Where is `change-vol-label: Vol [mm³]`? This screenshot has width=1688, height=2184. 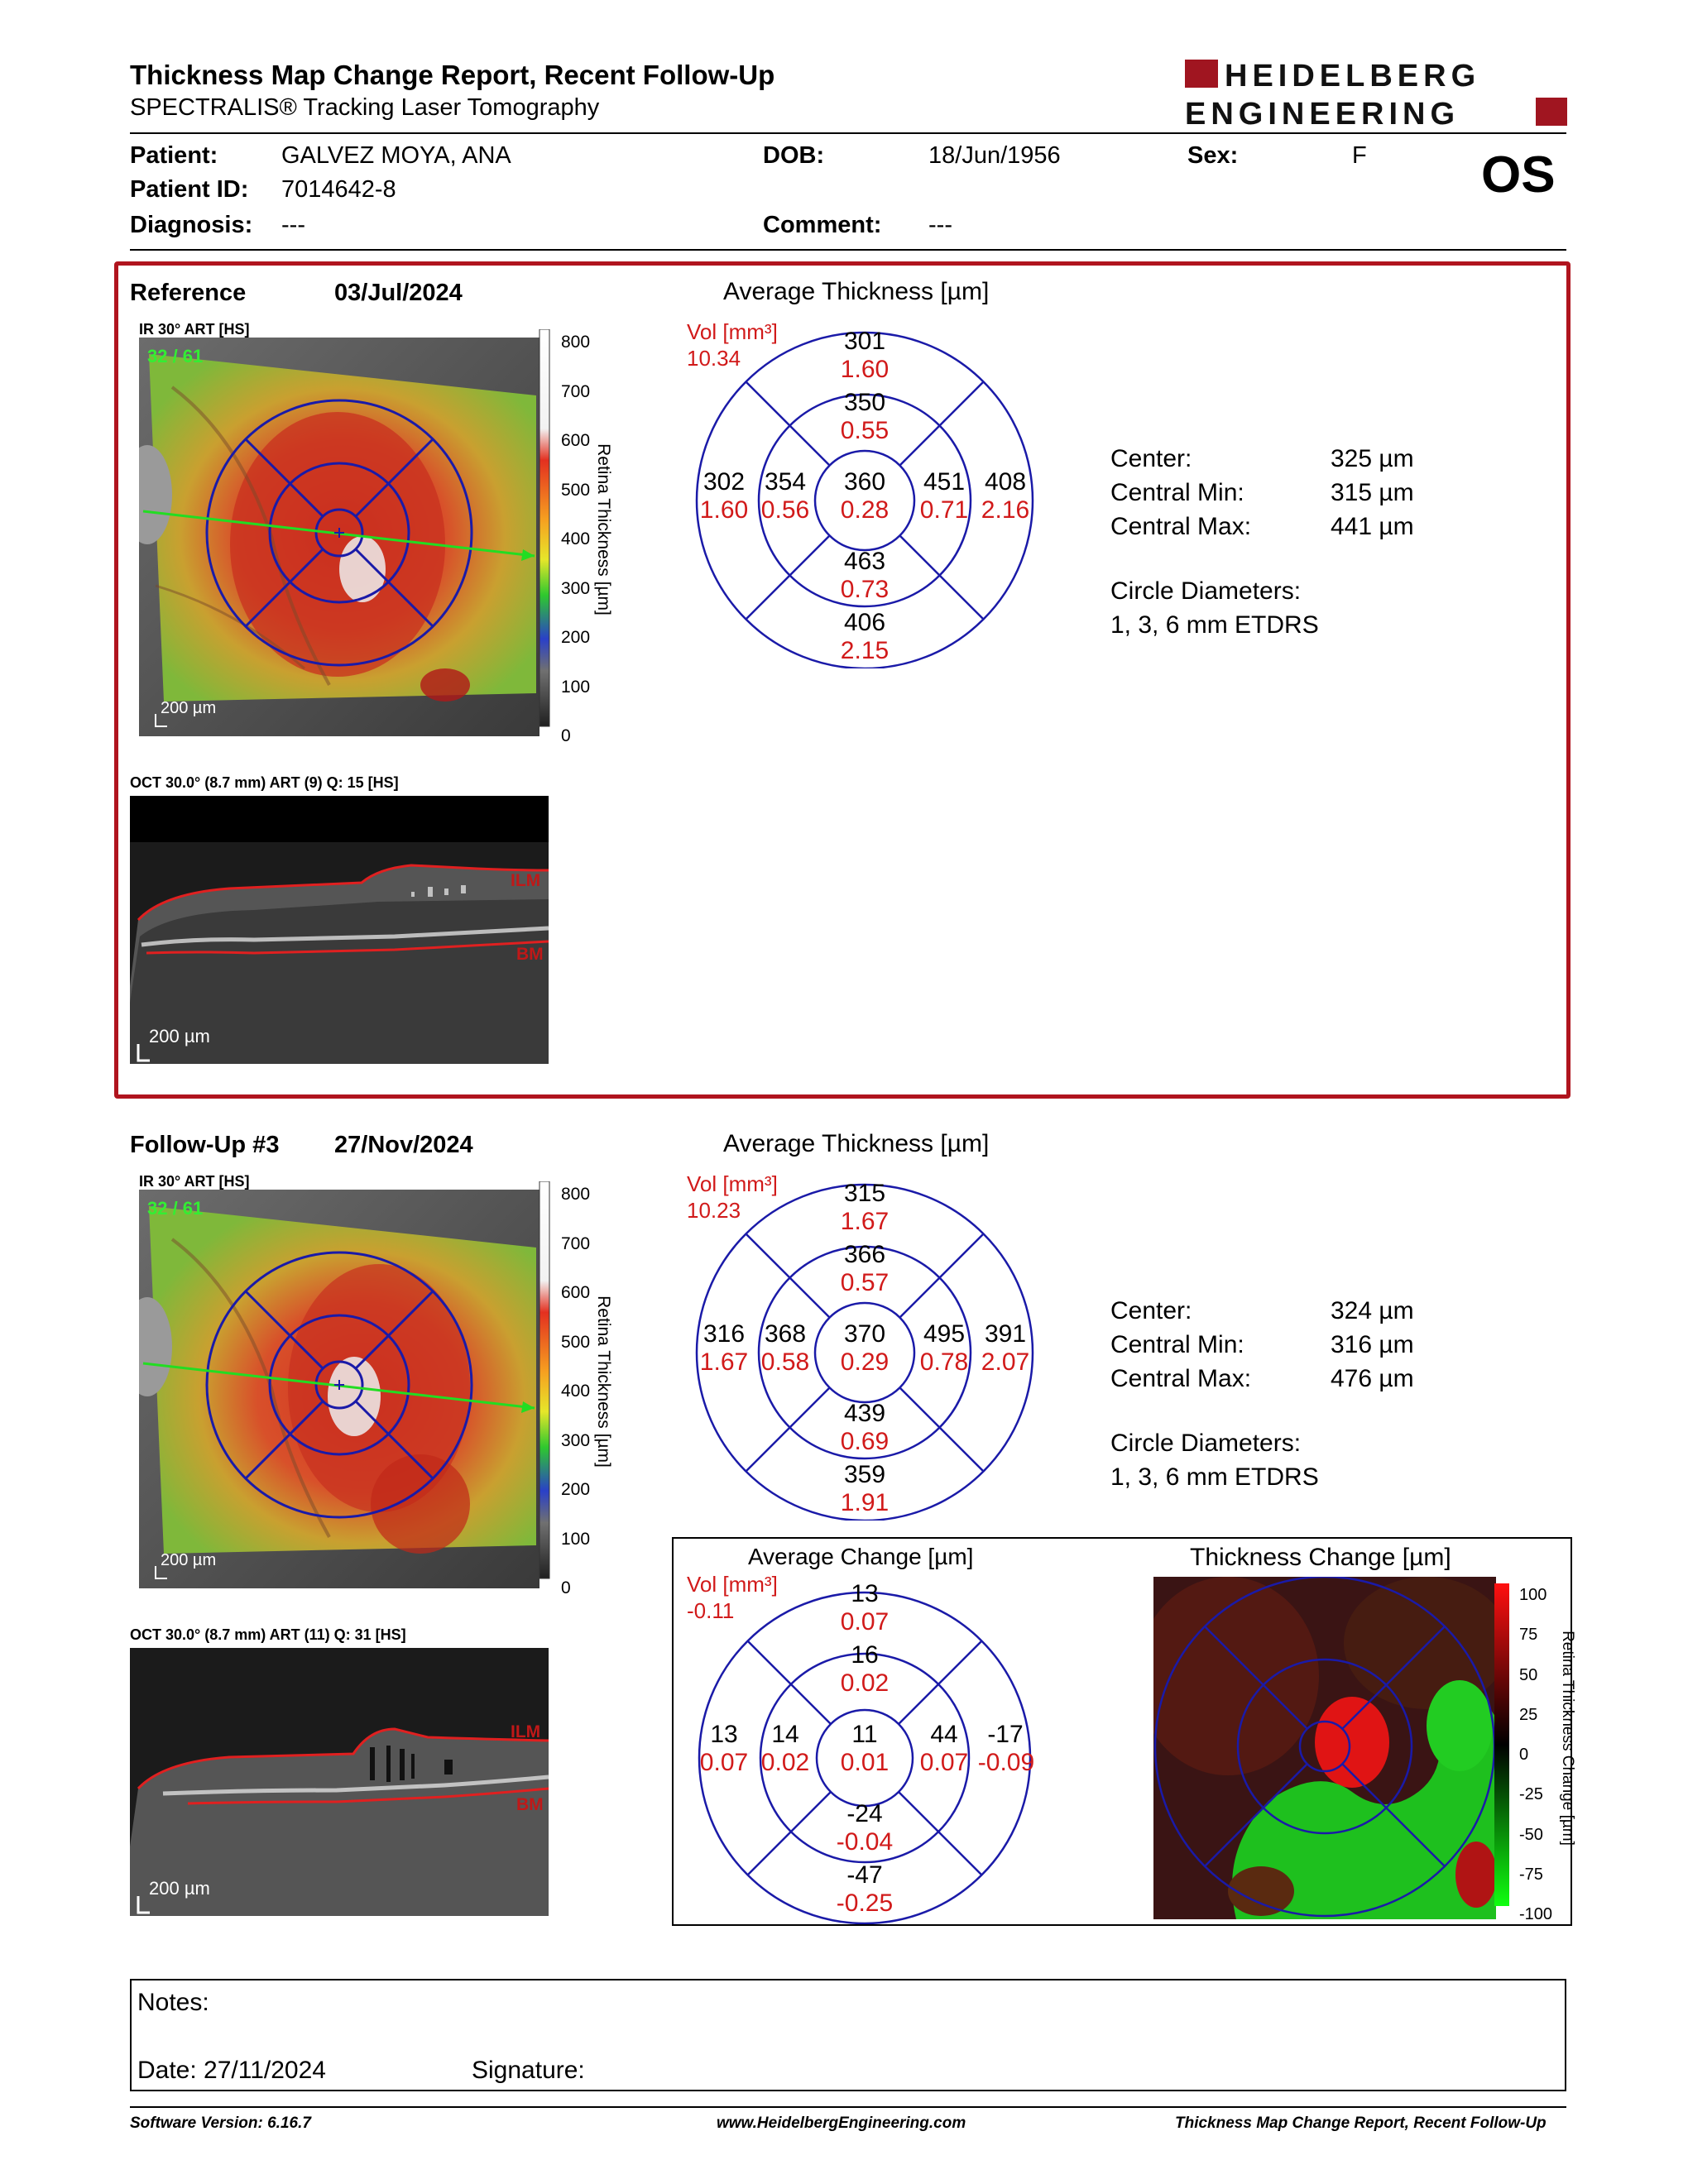
change-vol-label: Vol [mm³] is located at coordinates (732, 1584).